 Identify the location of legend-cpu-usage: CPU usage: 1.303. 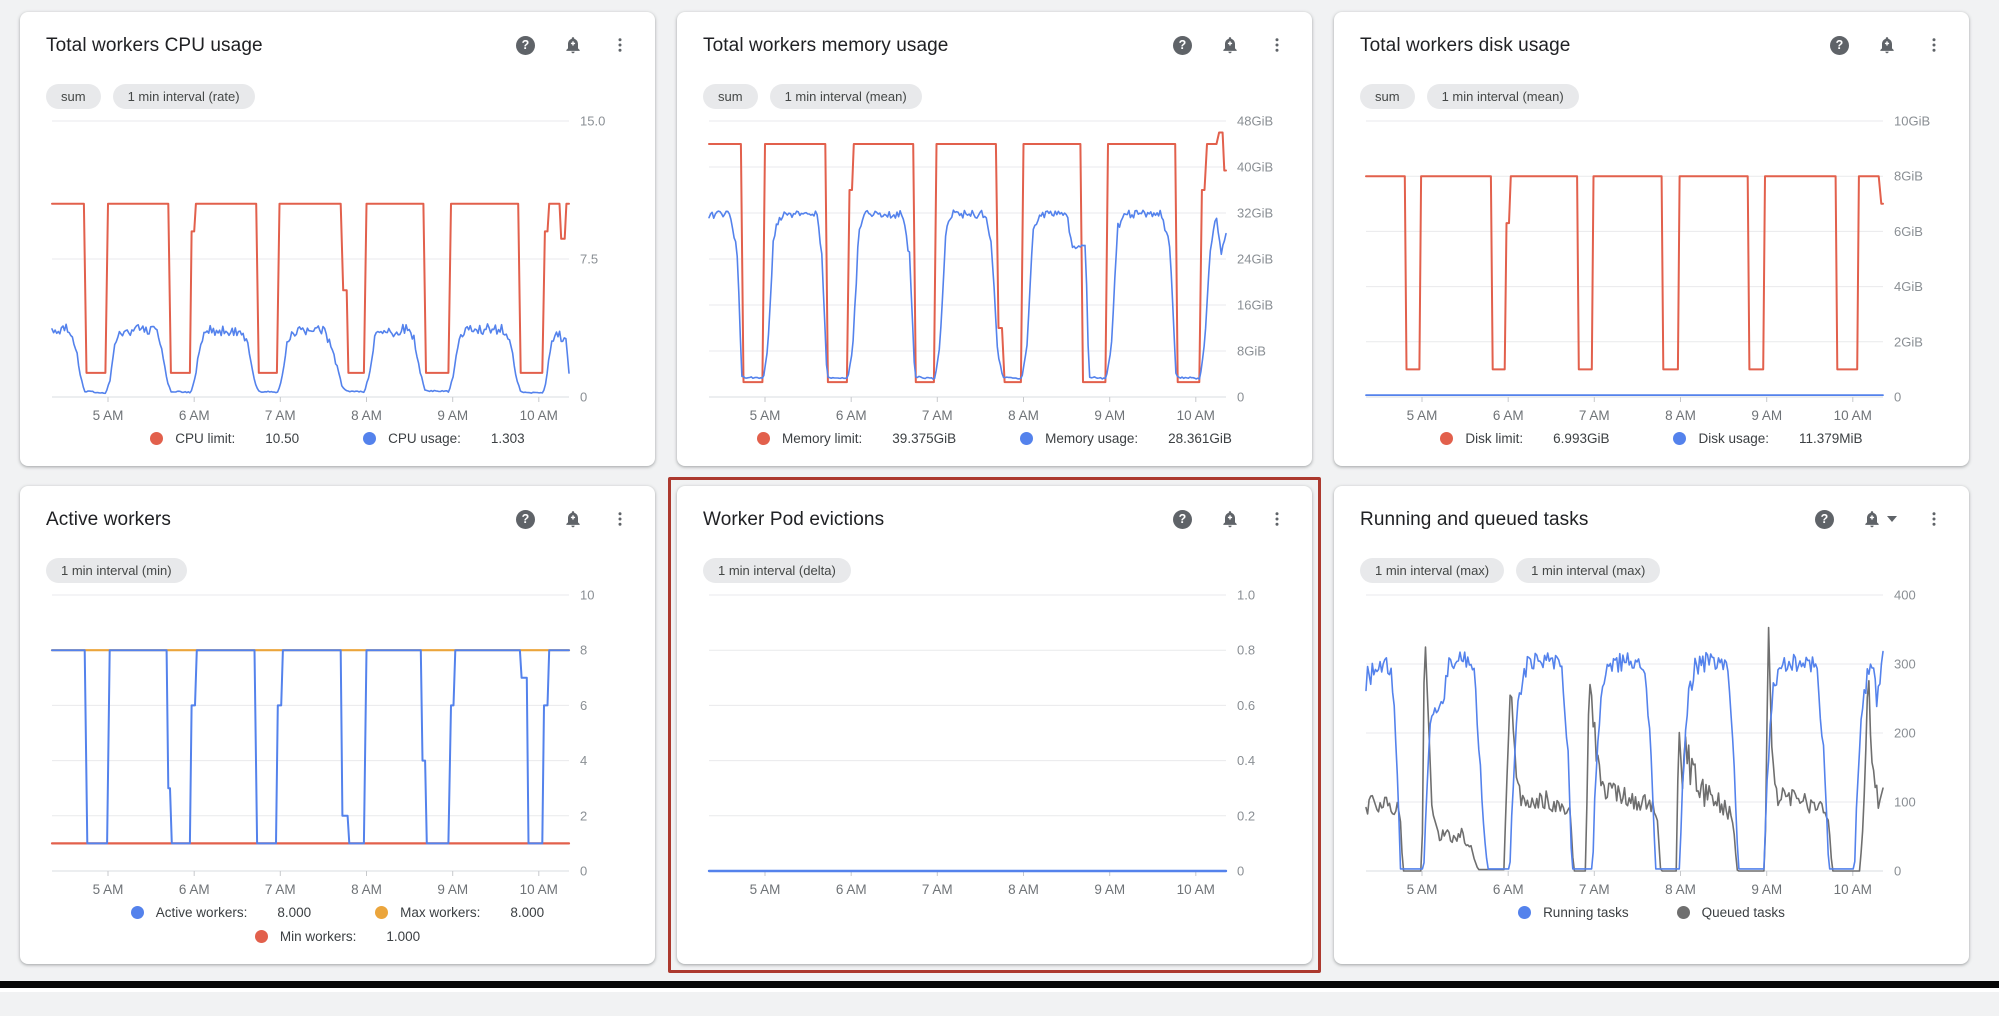
(444, 438).